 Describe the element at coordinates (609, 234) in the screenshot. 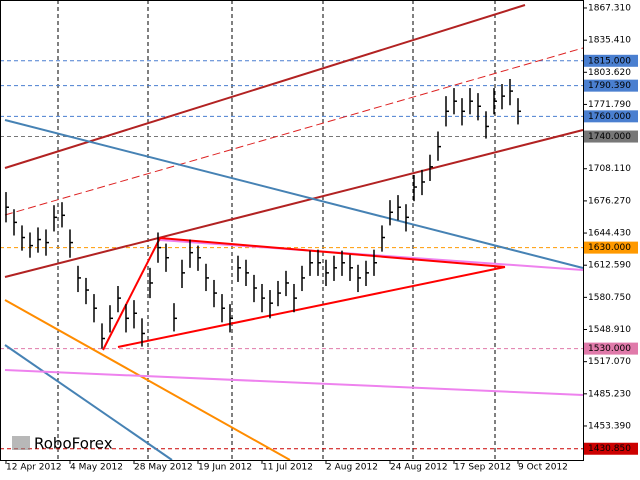

I see `y-tick-label: 1644.430` at that location.